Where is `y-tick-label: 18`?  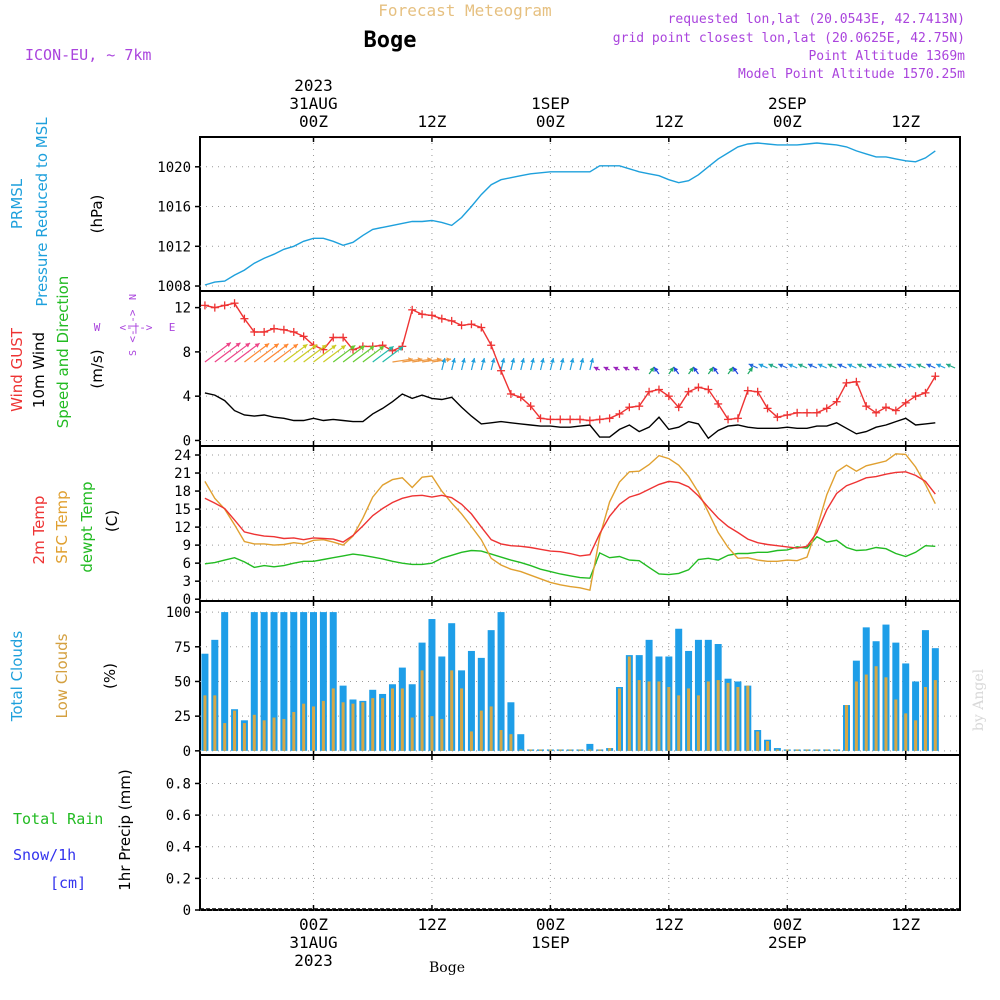 y-tick-label: 18 is located at coordinates (182, 492).